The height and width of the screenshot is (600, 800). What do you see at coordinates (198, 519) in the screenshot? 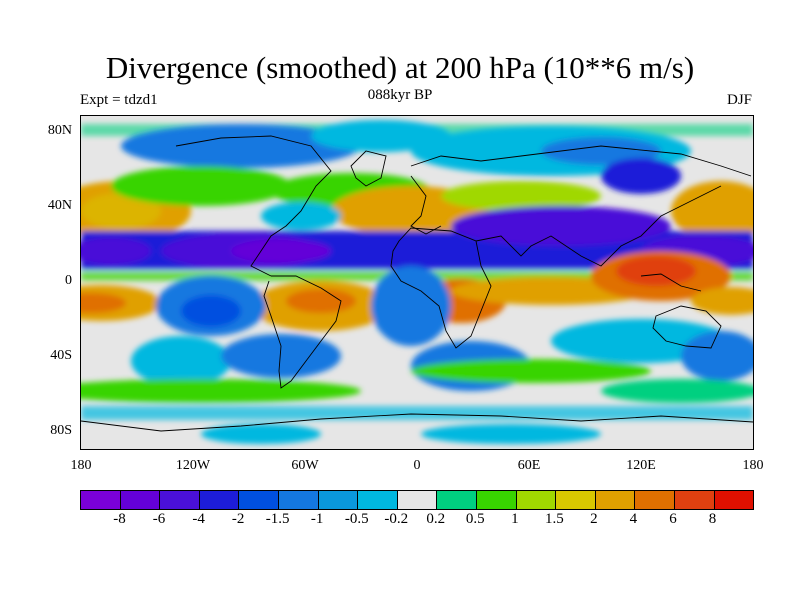
I see `colorbar-tick-label: -4` at bounding box center [198, 519].